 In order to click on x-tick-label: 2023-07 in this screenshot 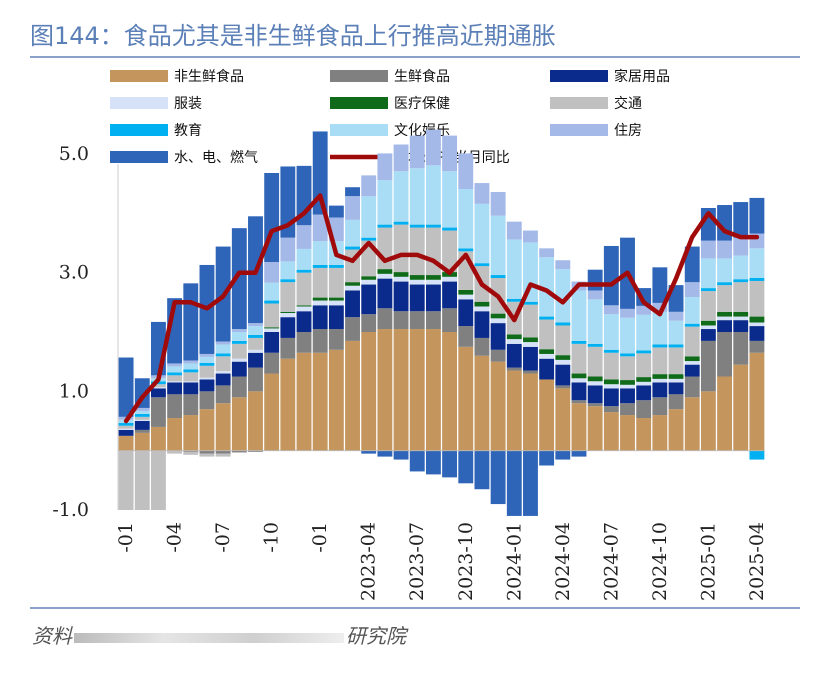, I will do `click(417, 561)`.